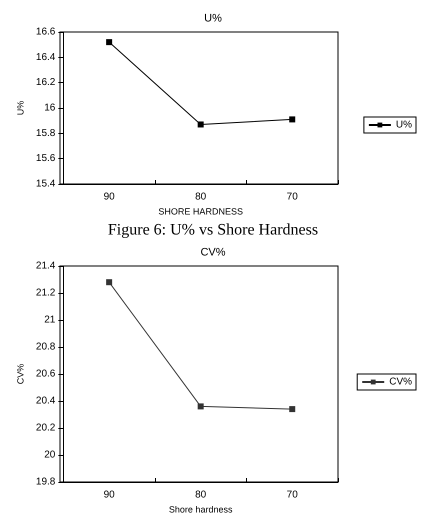 The height and width of the screenshot is (530, 426). I want to click on y-tick-label: 16, so click(50, 108).